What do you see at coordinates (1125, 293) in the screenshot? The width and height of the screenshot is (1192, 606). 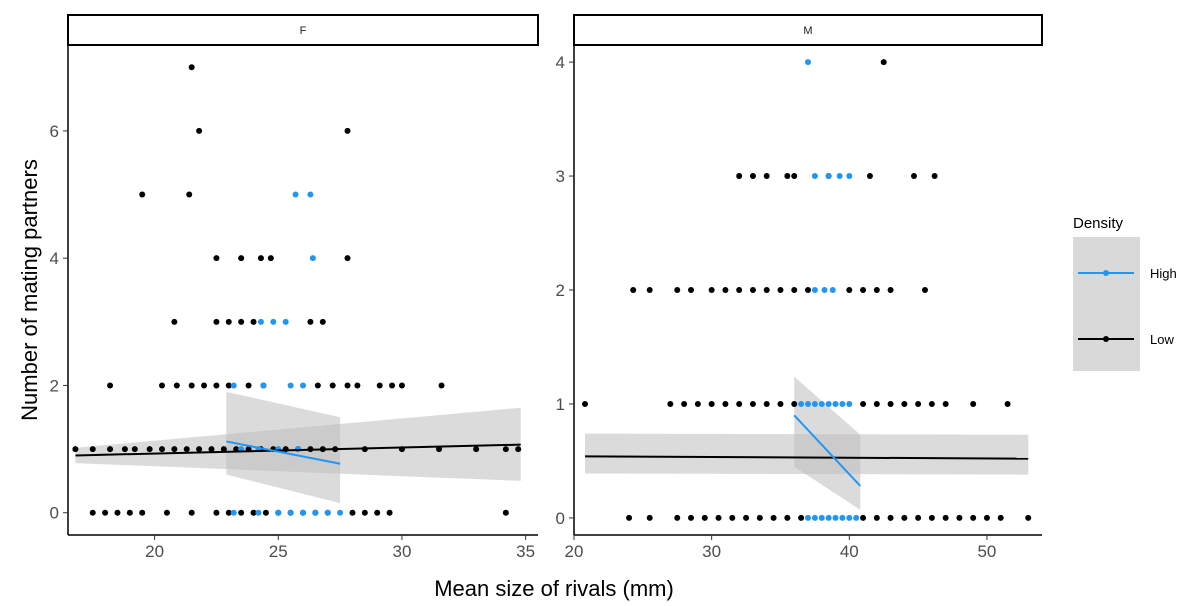 I see `legend: Density High Low` at bounding box center [1125, 293].